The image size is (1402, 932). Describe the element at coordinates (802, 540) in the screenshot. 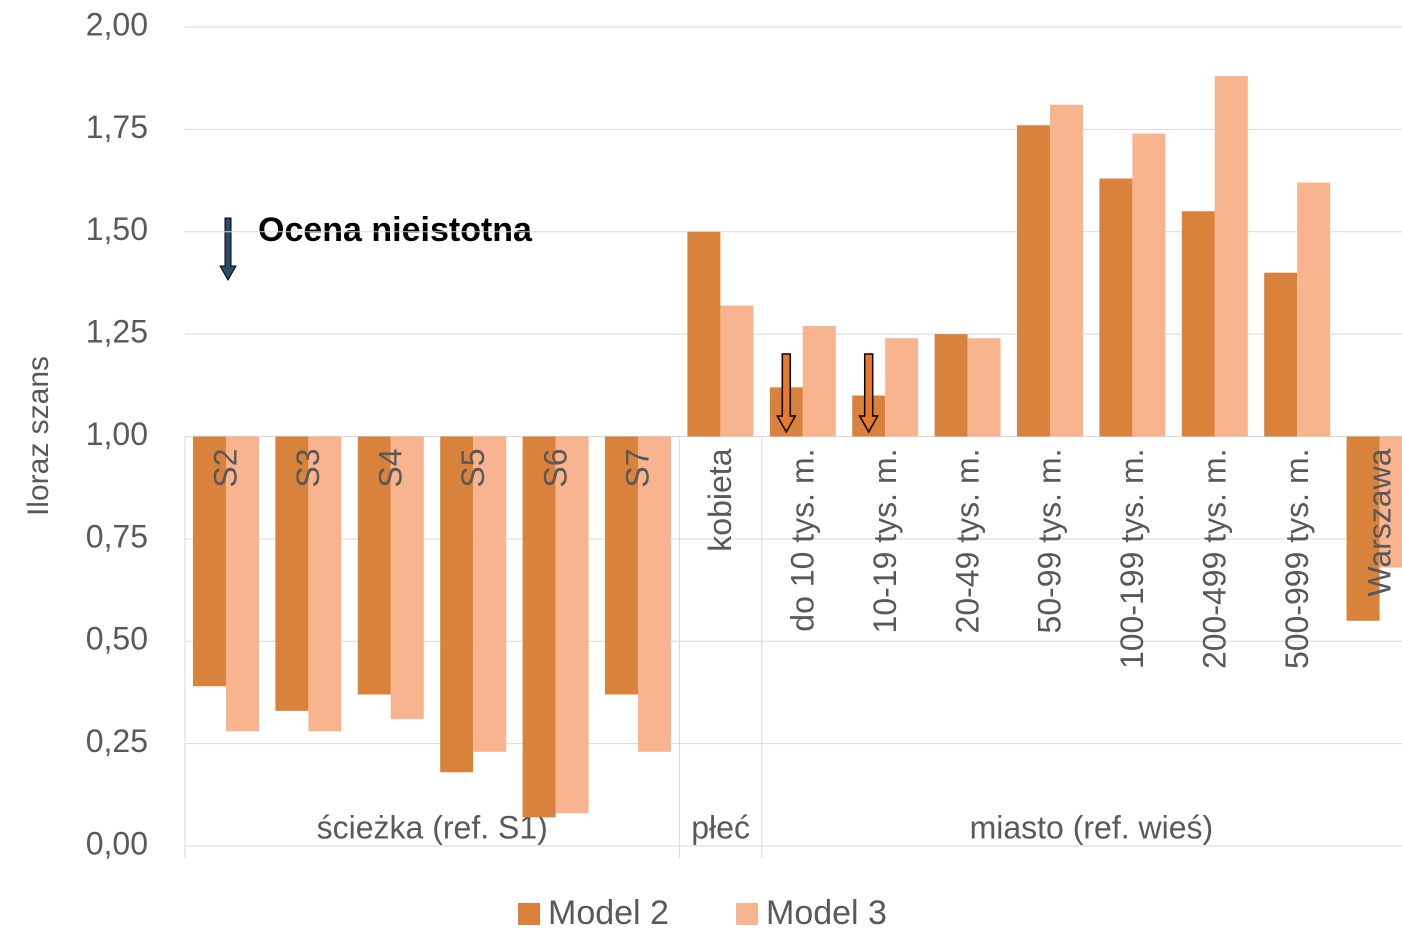

I see `x-tick-label: do 10 tys. m.` at that location.